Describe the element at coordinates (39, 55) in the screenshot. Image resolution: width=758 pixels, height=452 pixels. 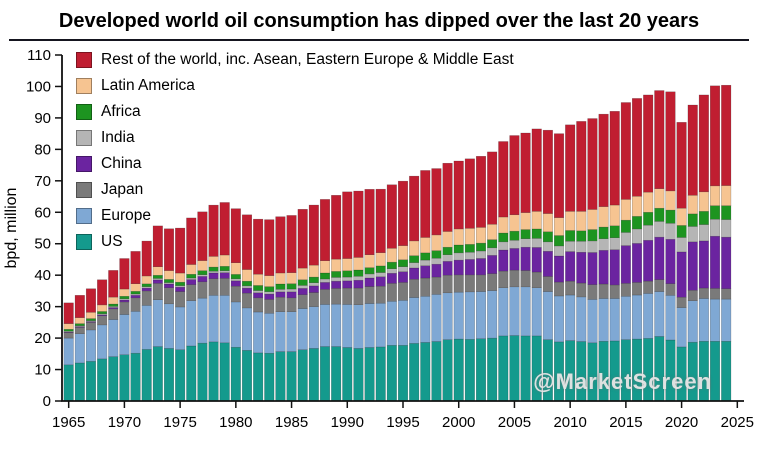
I see `y-tick-label: 110` at that location.